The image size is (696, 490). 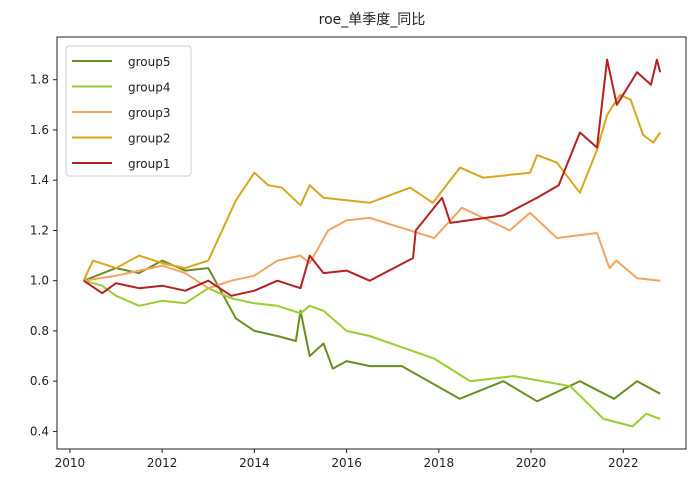 What do you see at coordinates (254, 463) in the screenshot?
I see `x-tick-label: 2014` at bounding box center [254, 463].